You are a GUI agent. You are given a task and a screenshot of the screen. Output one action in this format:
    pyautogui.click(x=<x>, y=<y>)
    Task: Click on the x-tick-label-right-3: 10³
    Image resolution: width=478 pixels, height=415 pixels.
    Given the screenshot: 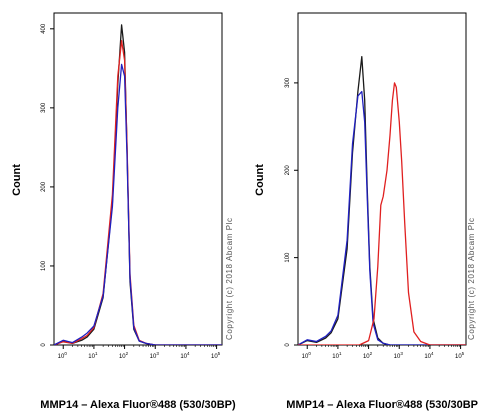 What is the action you would take?
    pyautogui.click(x=399, y=355)
    